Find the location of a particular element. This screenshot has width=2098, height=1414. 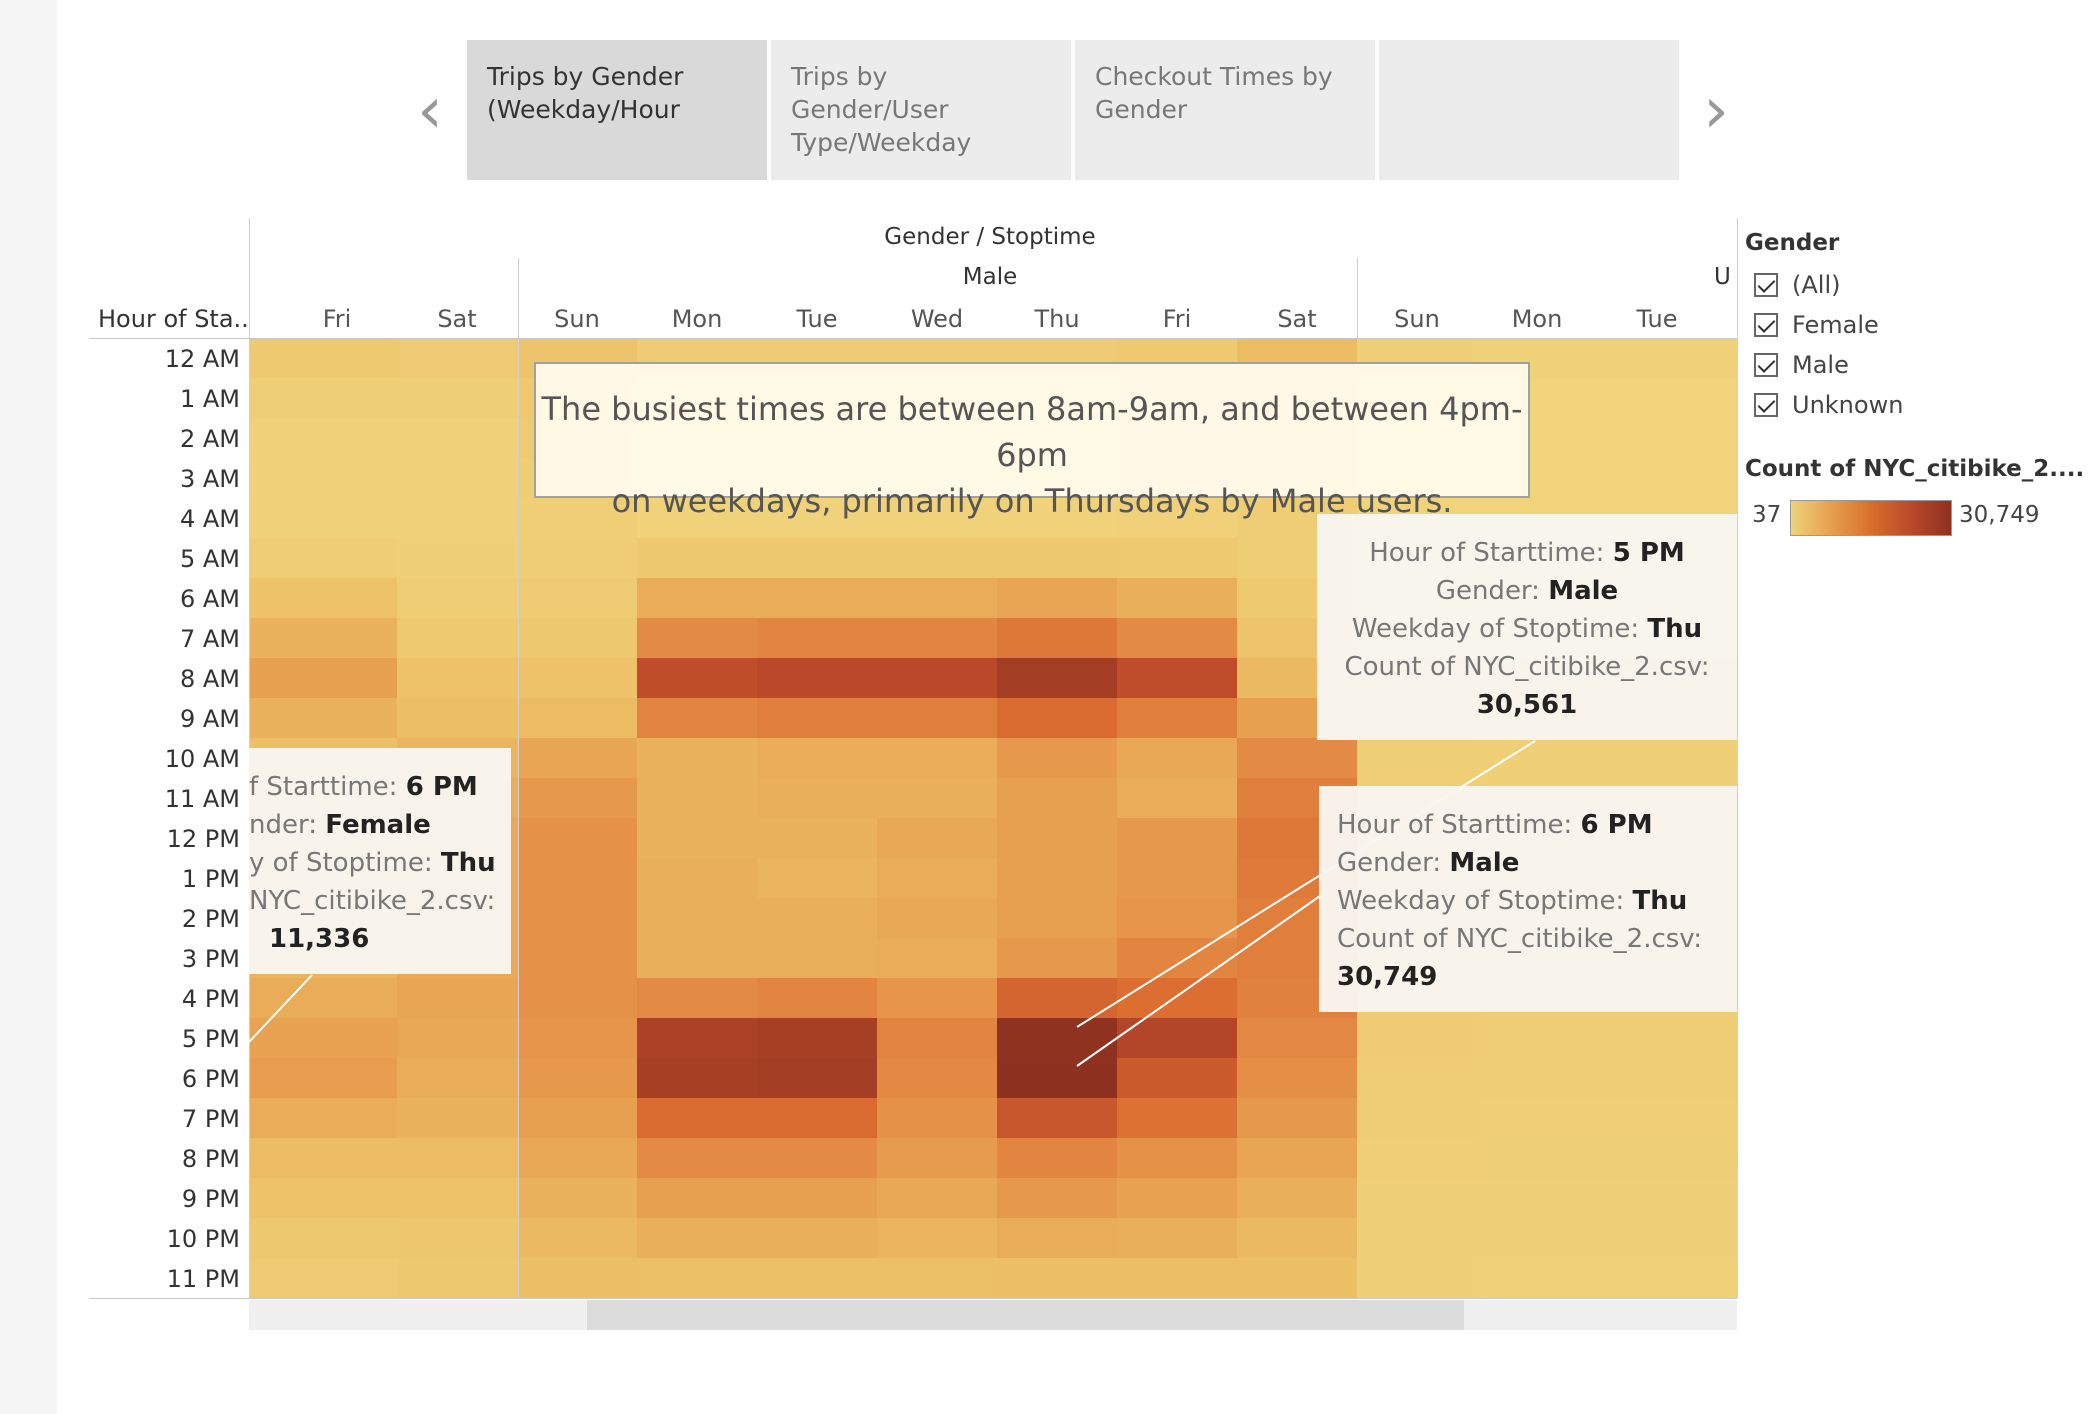

chevron-left-icon: ‹ is located at coordinates (430, 111).